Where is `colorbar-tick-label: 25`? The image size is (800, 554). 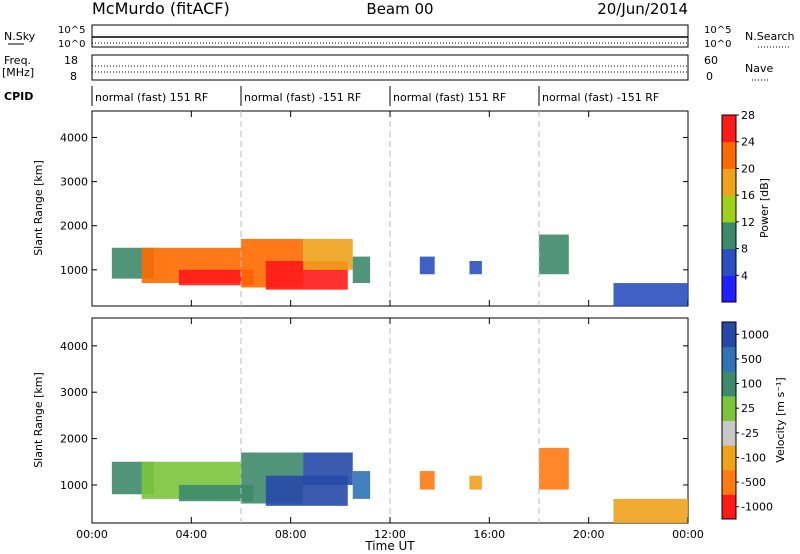
colorbar-tick-label: 25 is located at coordinates (748, 408).